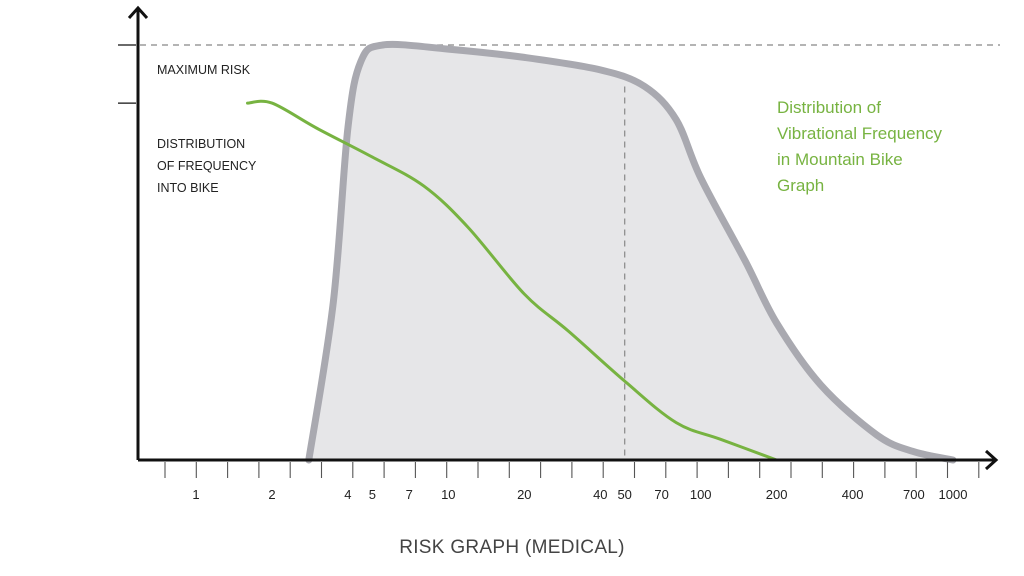 The width and height of the screenshot is (1024, 576). What do you see at coordinates (409, 494) in the screenshot?
I see `x-tick-label: 7` at bounding box center [409, 494].